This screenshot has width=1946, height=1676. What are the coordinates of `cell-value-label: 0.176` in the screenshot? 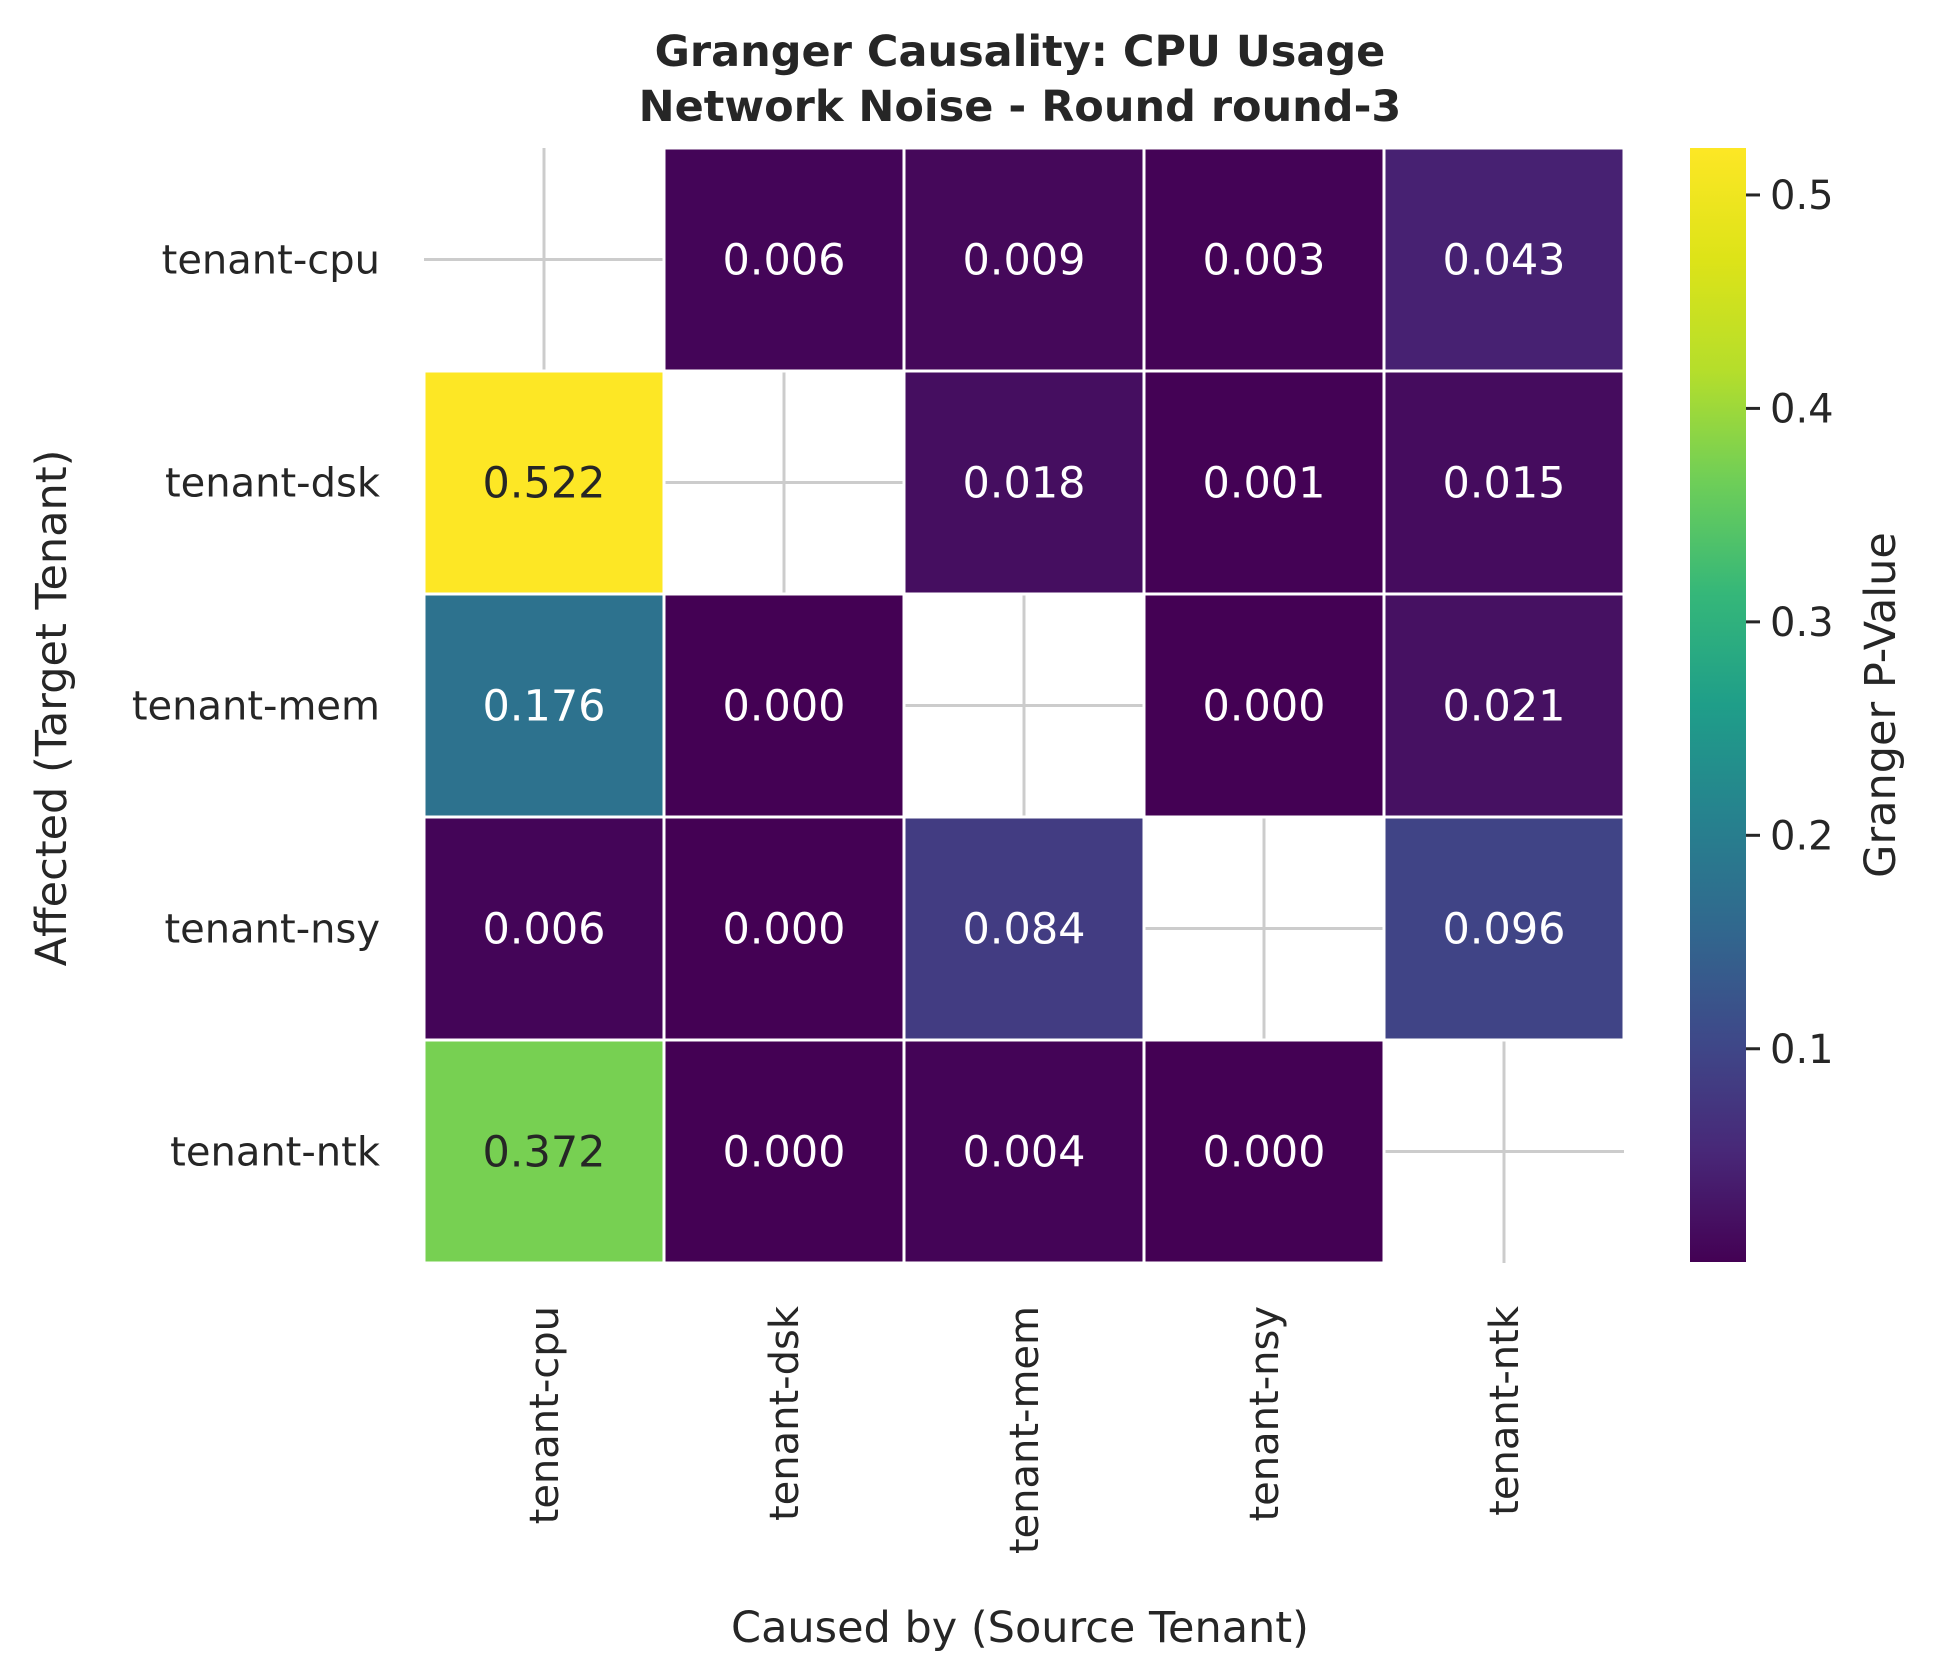 It's located at (543, 707).